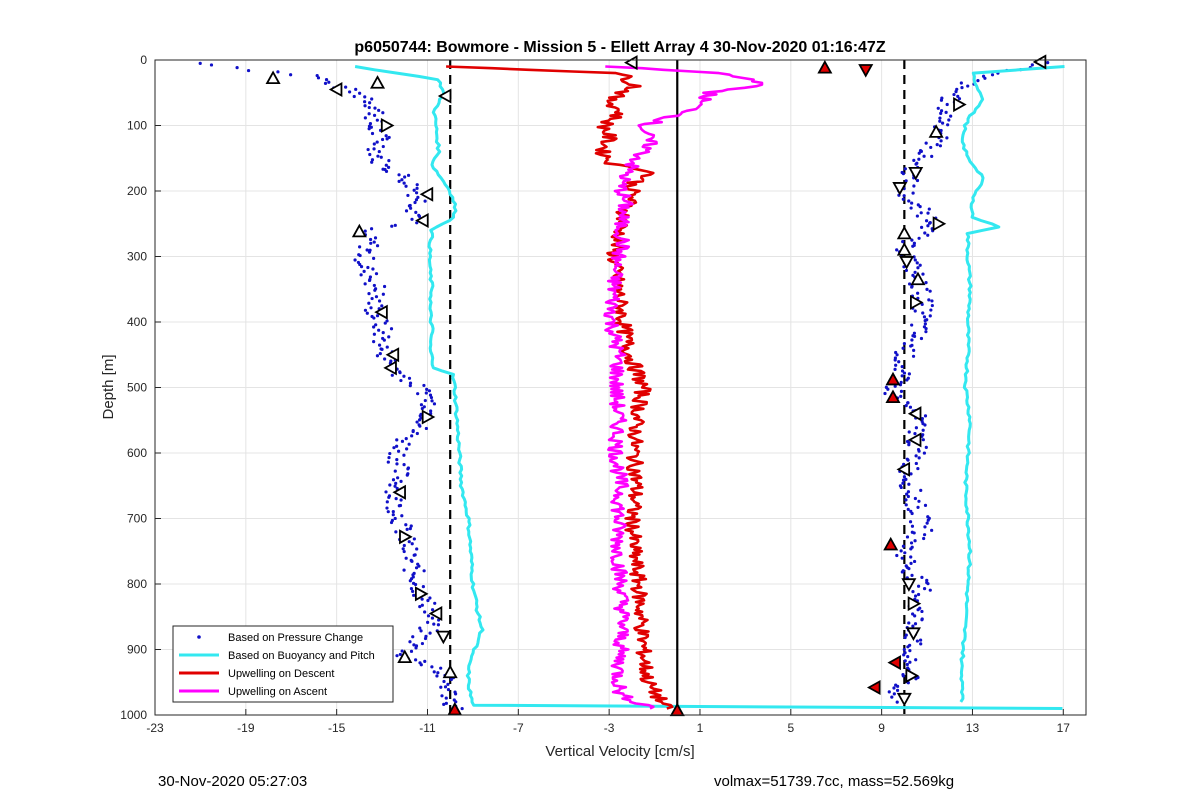 The width and height of the screenshot is (1200, 804). What do you see at coordinates (108, 386) in the screenshot?
I see `y-axis-label: Depth [m]` at bounding box center [108, 386].